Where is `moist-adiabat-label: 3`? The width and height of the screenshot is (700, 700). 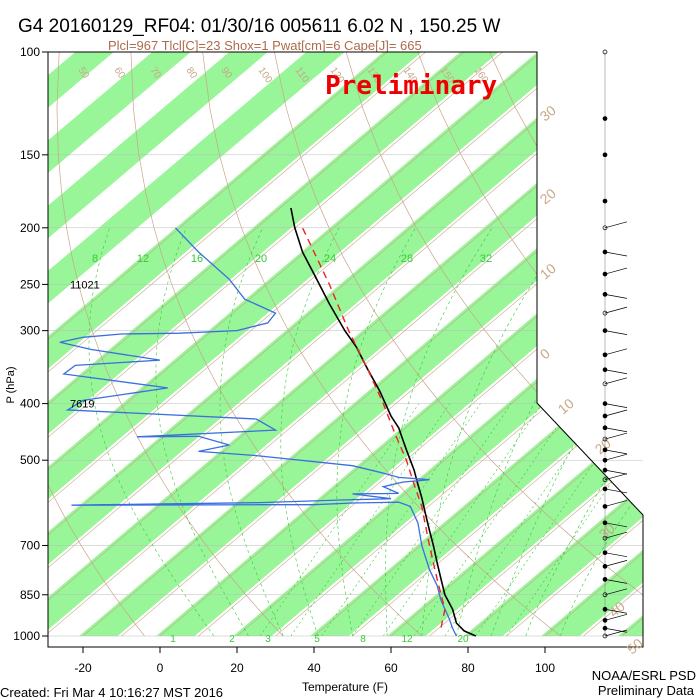
moist-adiabat-label: 3 is located at coordinates (268, 639).